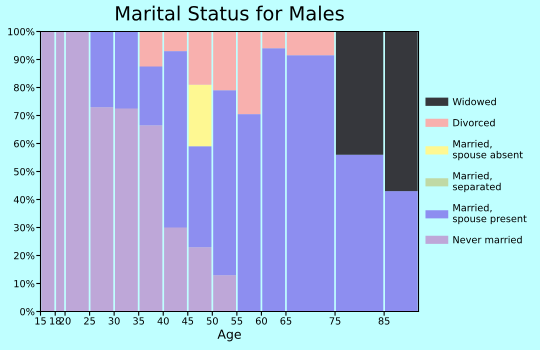  What do you see at coordinates (89, 321) in the screenshot?
I see `x-tick-label: 25` at bounding box center [89, 321].